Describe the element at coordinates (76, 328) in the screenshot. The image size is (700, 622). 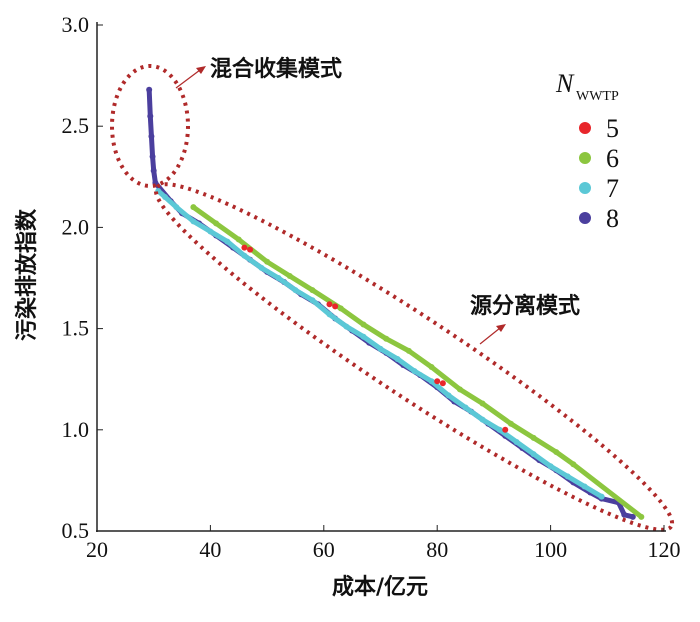
I see `y-tick-label: 1.5` at that location.